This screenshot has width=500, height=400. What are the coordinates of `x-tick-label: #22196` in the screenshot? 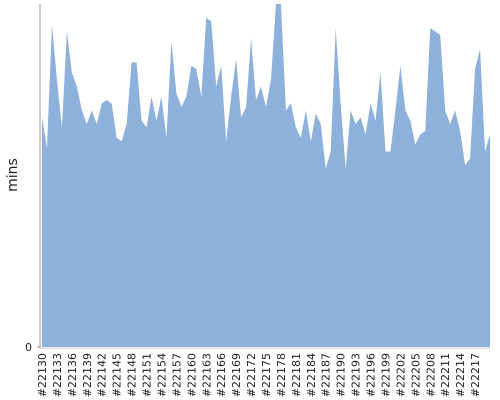 It's located at (371, 375).